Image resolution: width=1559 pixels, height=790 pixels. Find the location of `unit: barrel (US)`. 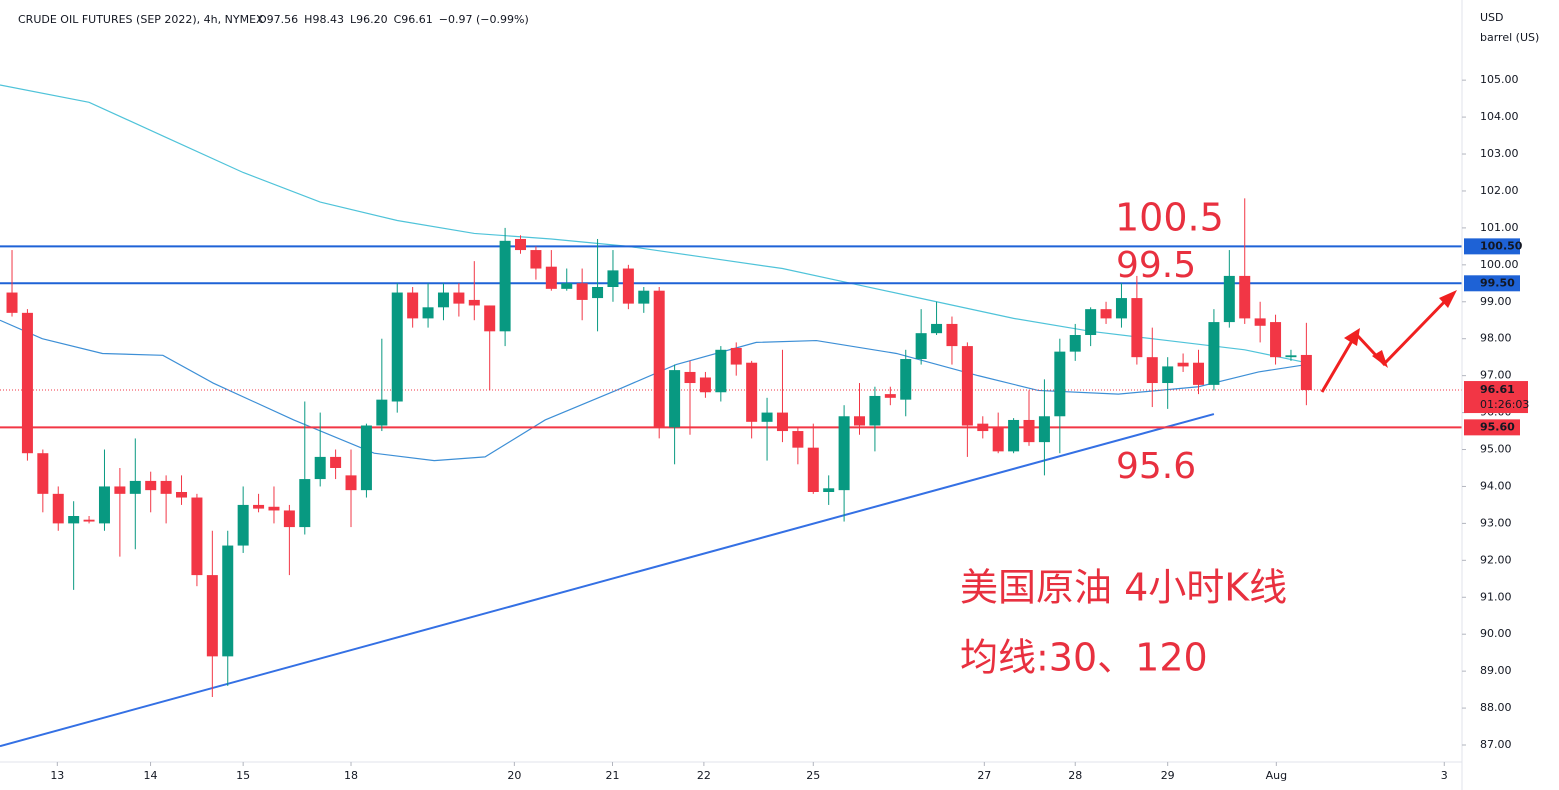

unit: barrel (US) is located at coordinates (1509, 37).